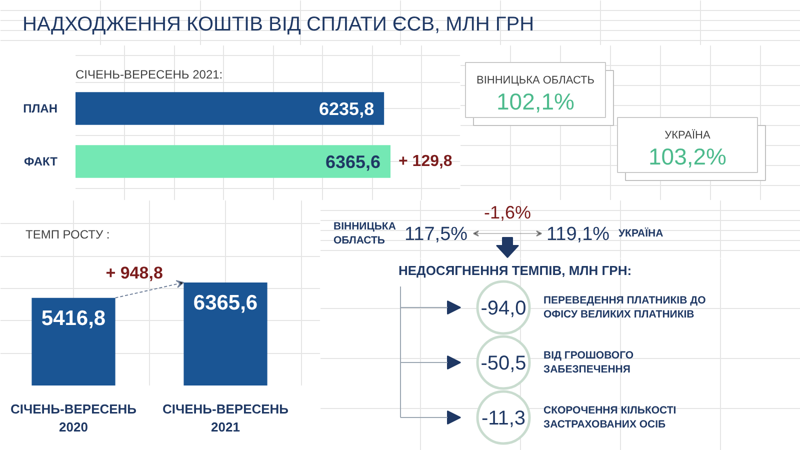  Describe the element at coordinates (503, 363) in the screenshot. I see `data-label: -50,5` at that location.